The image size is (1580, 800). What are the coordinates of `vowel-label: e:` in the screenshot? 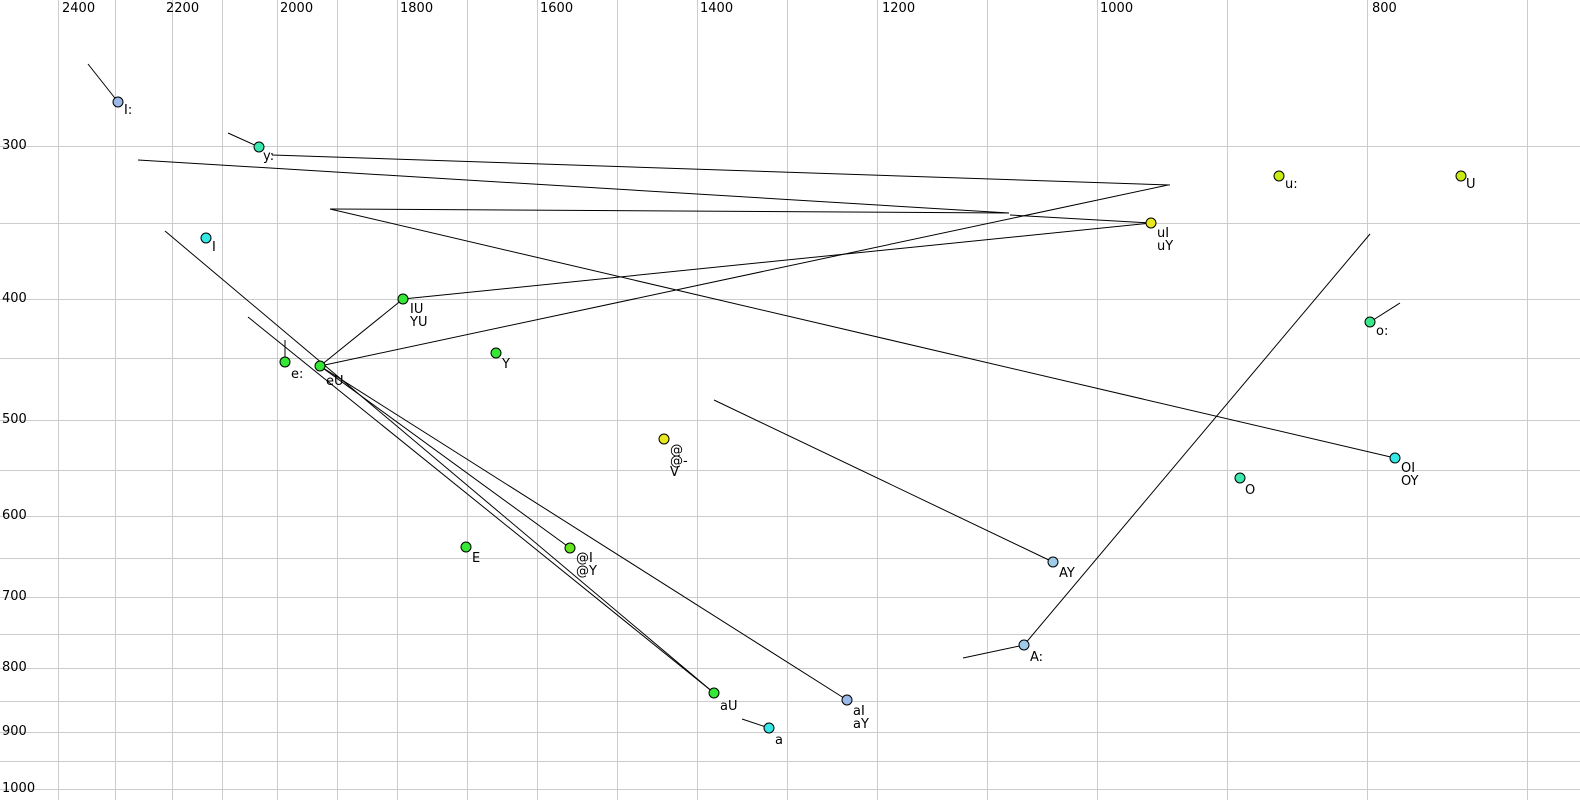 It's located at (297, 374).